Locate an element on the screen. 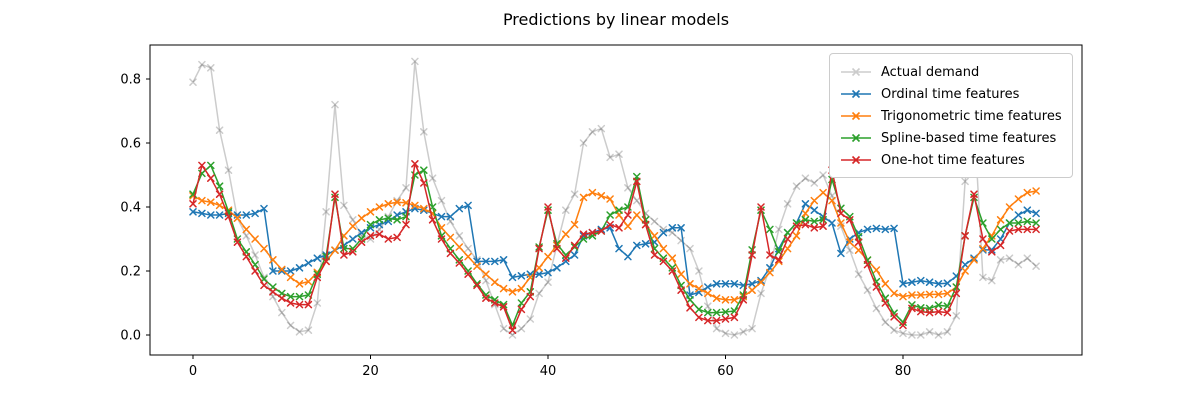 The image size is (1200, 400). legend-item-one-hot-time-features: One-hot time features is located at coordinates (951, 160).